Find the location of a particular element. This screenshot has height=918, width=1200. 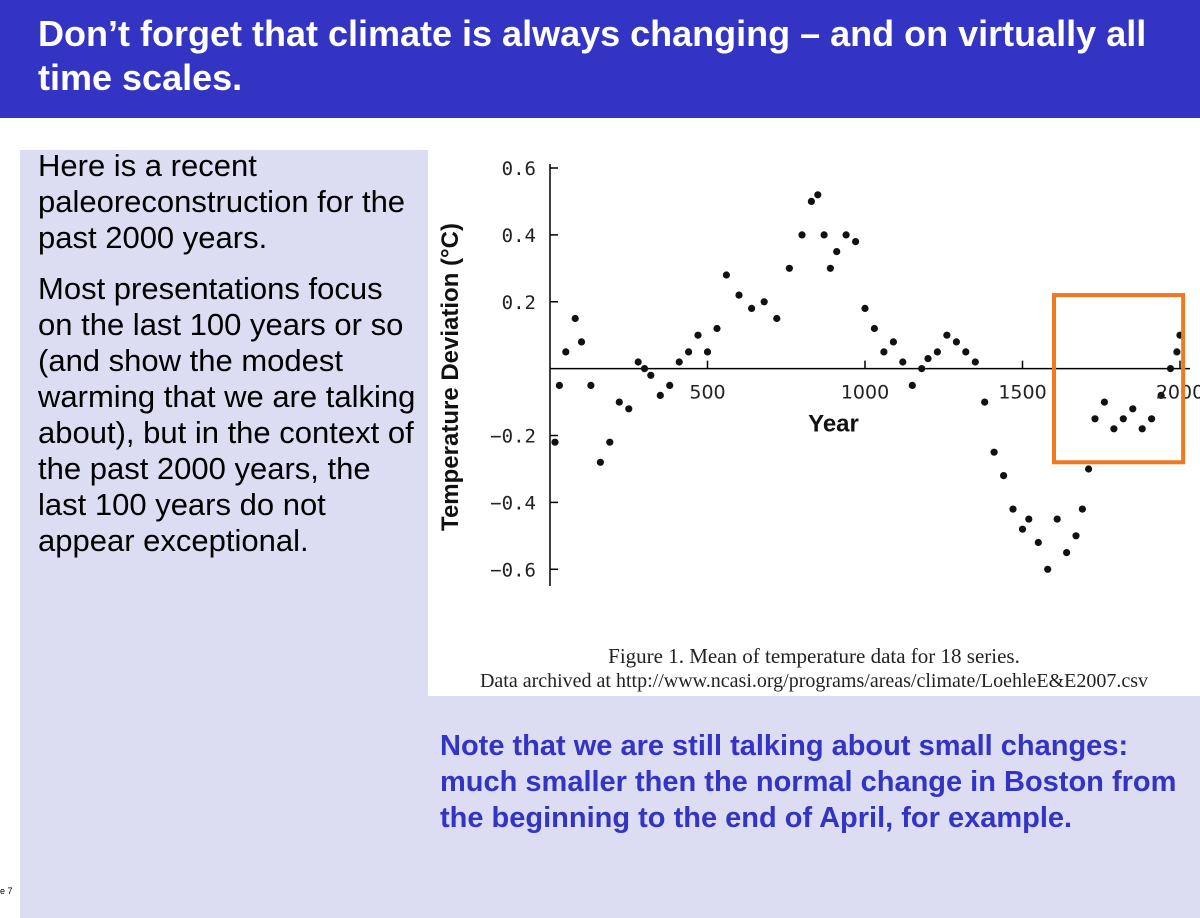

y-axis-label: Temperature Deviation (°C) is located at coordinates (450, 377).